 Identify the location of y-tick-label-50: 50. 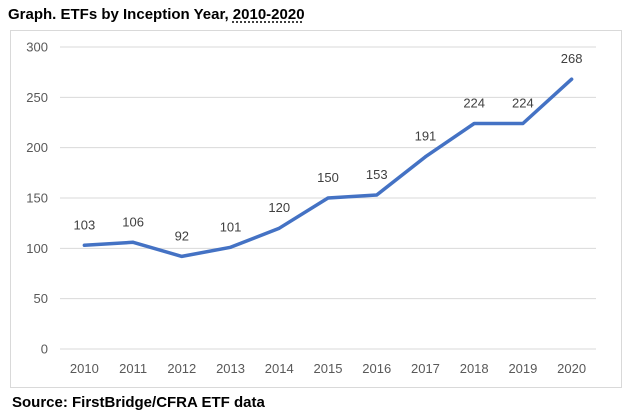
(41, 298).